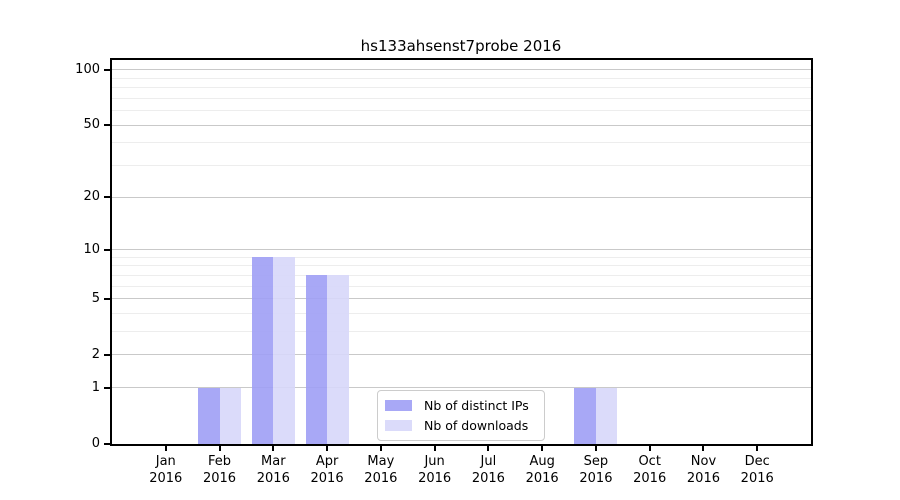 Image resolution: width=900 pixels, height=500 pixels. I want to click on x-axis-tick-label: Dec 2016, so click(757, 470).